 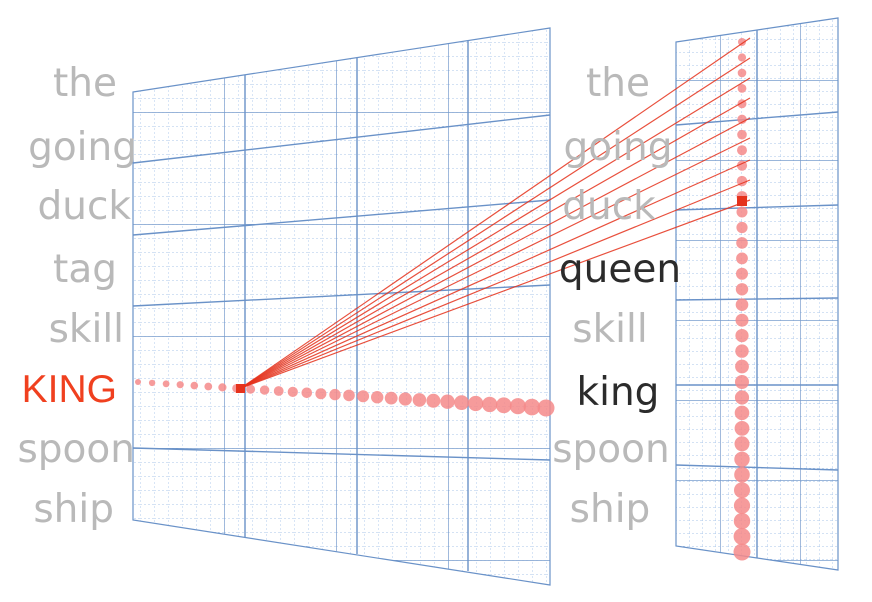 I want to click on left-word-king: KING, so click(x=69, y=389).